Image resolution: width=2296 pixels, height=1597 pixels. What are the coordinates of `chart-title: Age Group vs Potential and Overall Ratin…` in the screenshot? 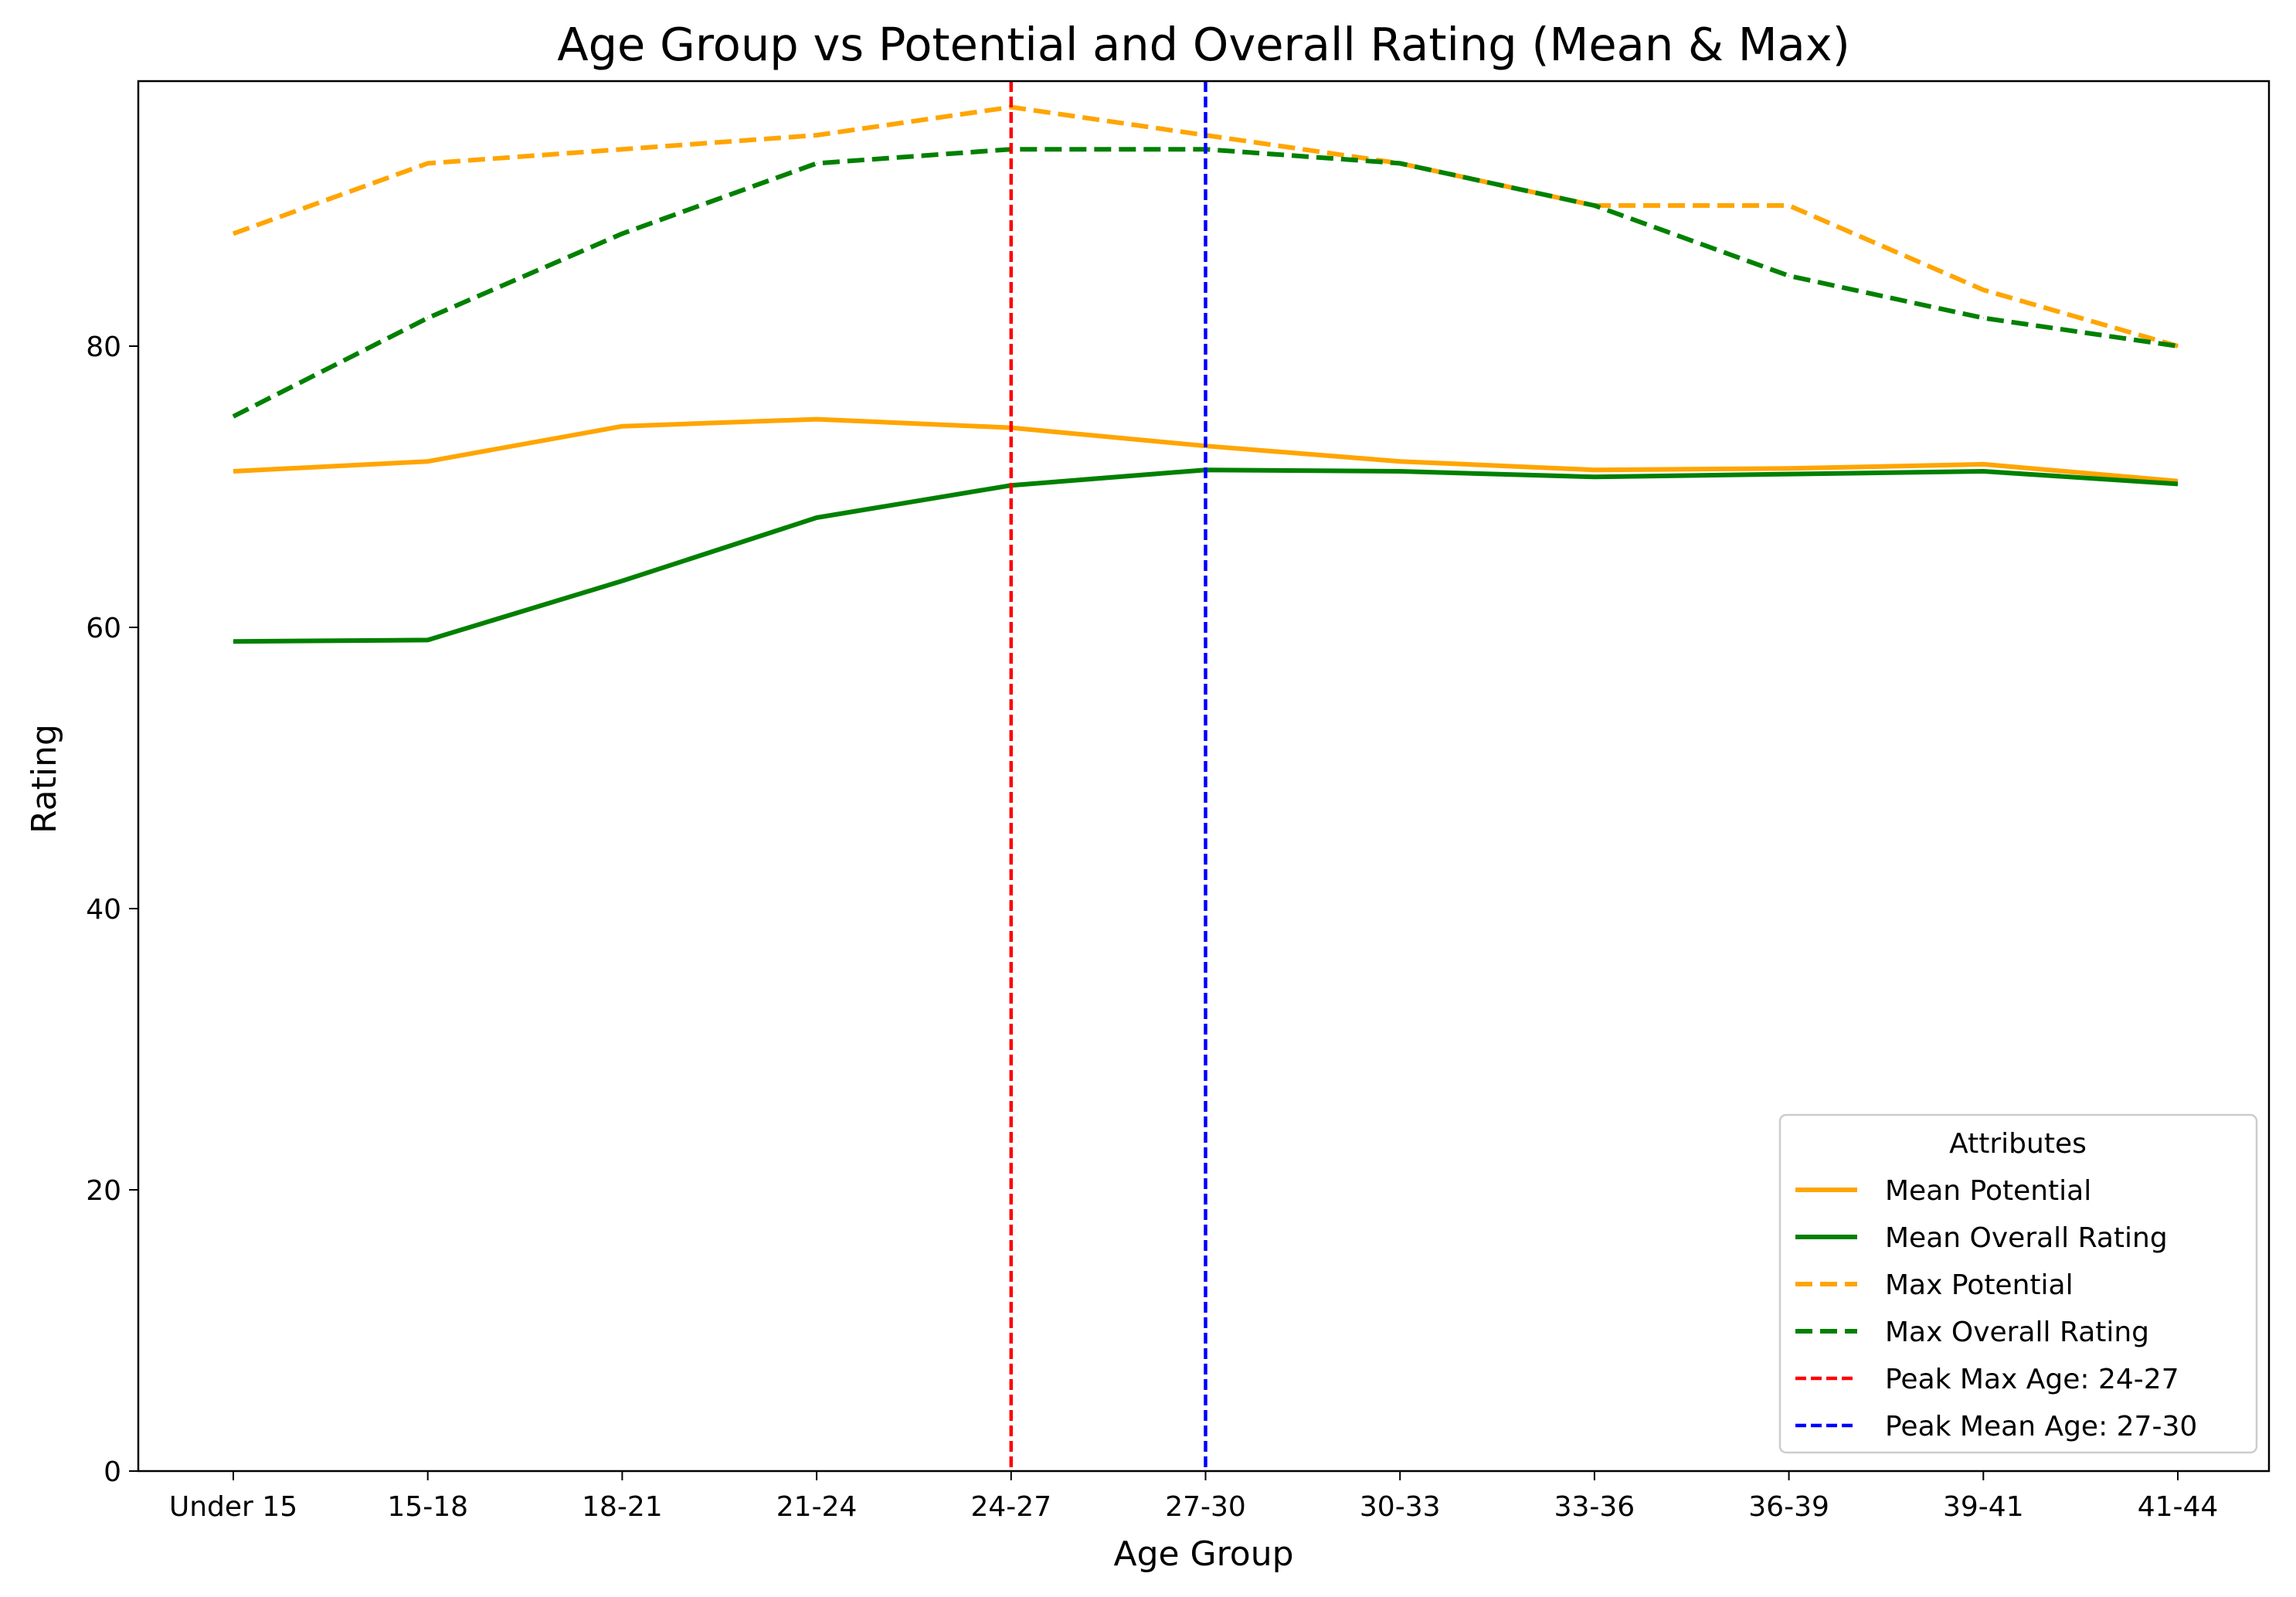 It's located at (1203, 44).